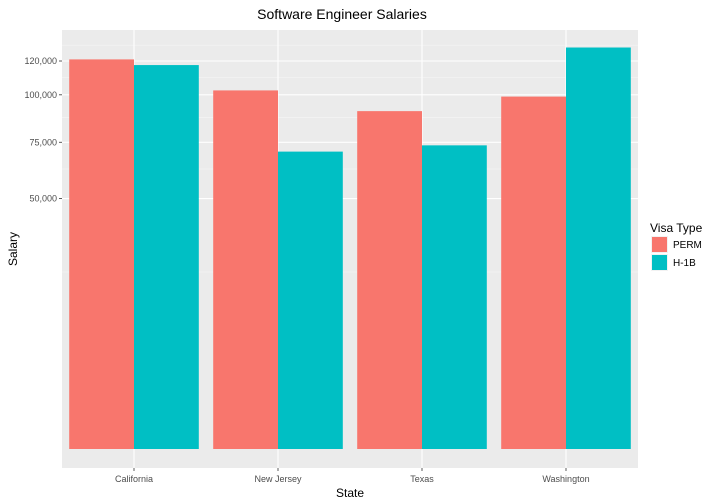  What do you see at coordinates (389, 280) in the screenshot?
I see `bar-perm-texas` at bounding box center [389, 280].